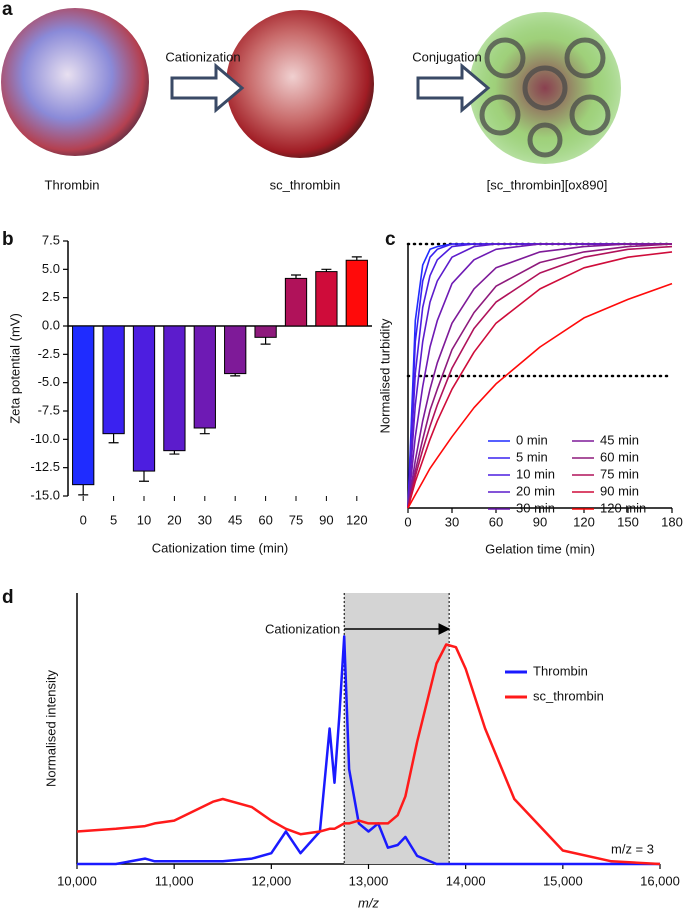 Image resolution: width=685 pixels, height=913 pixels. What do you see at coordinates (535, 473) in the screenshot?
I see `legend-label: 10 min` at bounding box center [535, 473].